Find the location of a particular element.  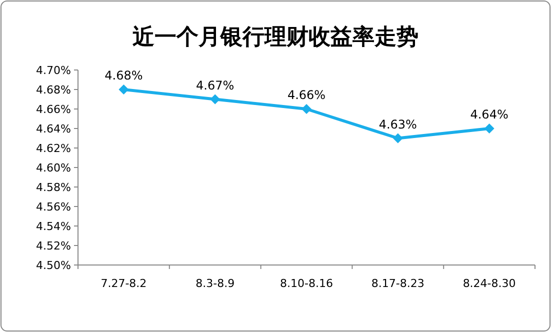

data-label: 4.64% is located at coordinates (489, 115).